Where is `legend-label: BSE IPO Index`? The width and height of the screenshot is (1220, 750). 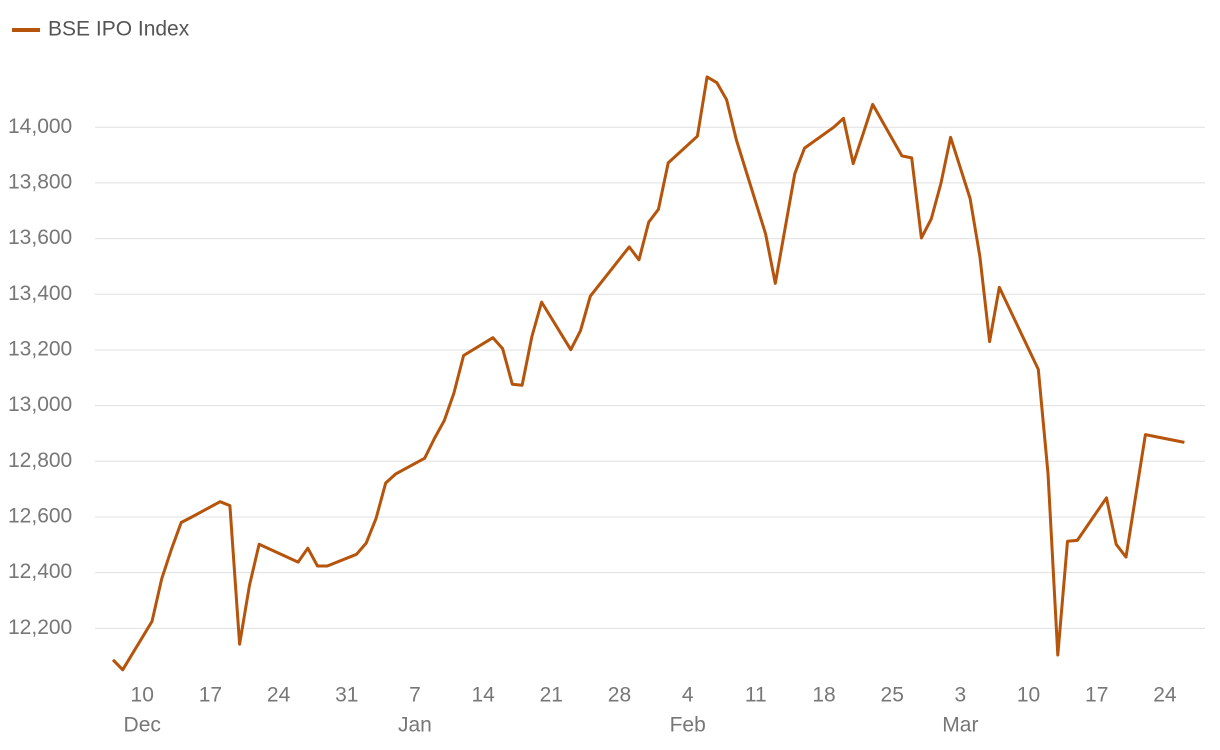 legend-label: BSE IPO Index is located at coordinates (119, 29).